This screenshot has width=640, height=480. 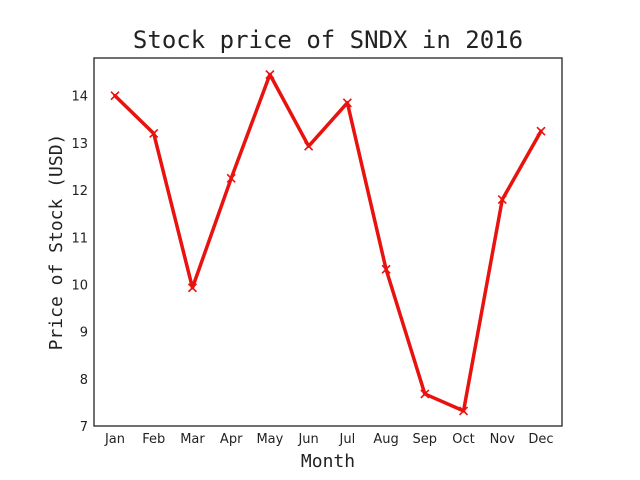 What do you see at coordinates (153, 439) in the screenshot?
I see `x-tick-label: Feb` at bounding box center [153, 439].